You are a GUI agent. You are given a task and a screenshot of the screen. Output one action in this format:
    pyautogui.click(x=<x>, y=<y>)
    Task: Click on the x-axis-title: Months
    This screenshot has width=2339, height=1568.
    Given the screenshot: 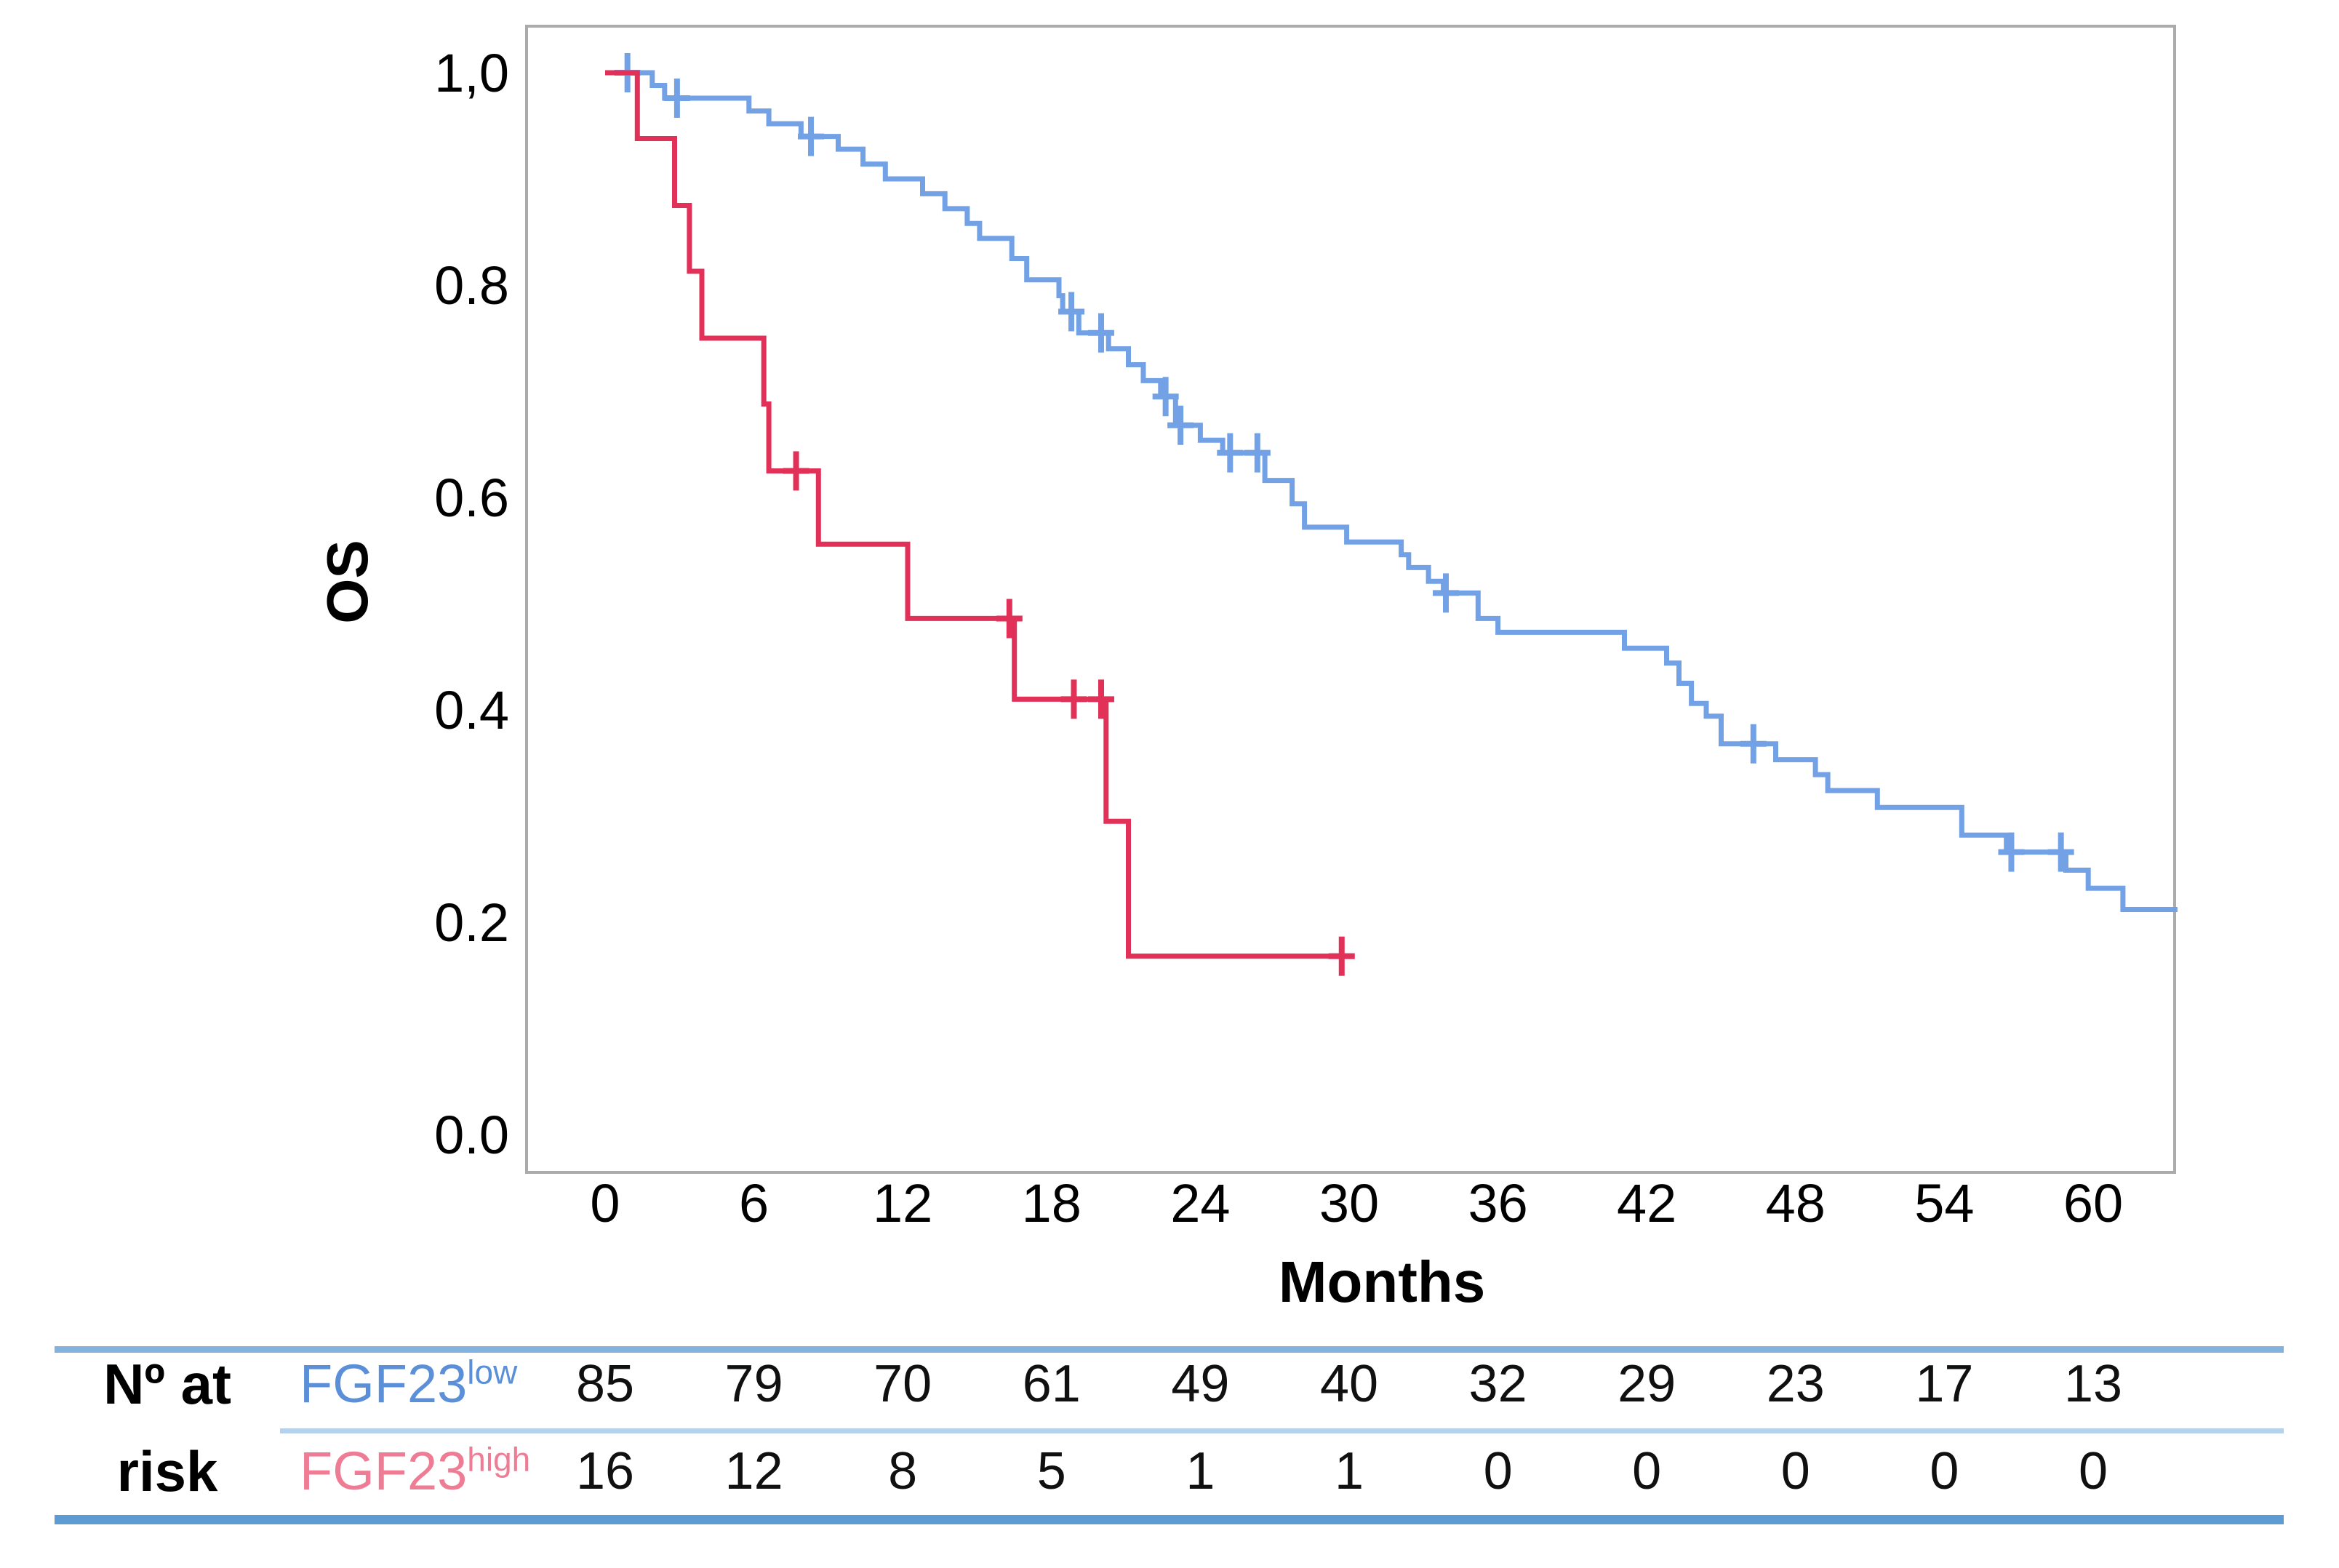 What is the action you would take?
    pyautogui.click(x=1382, y=1281)
    